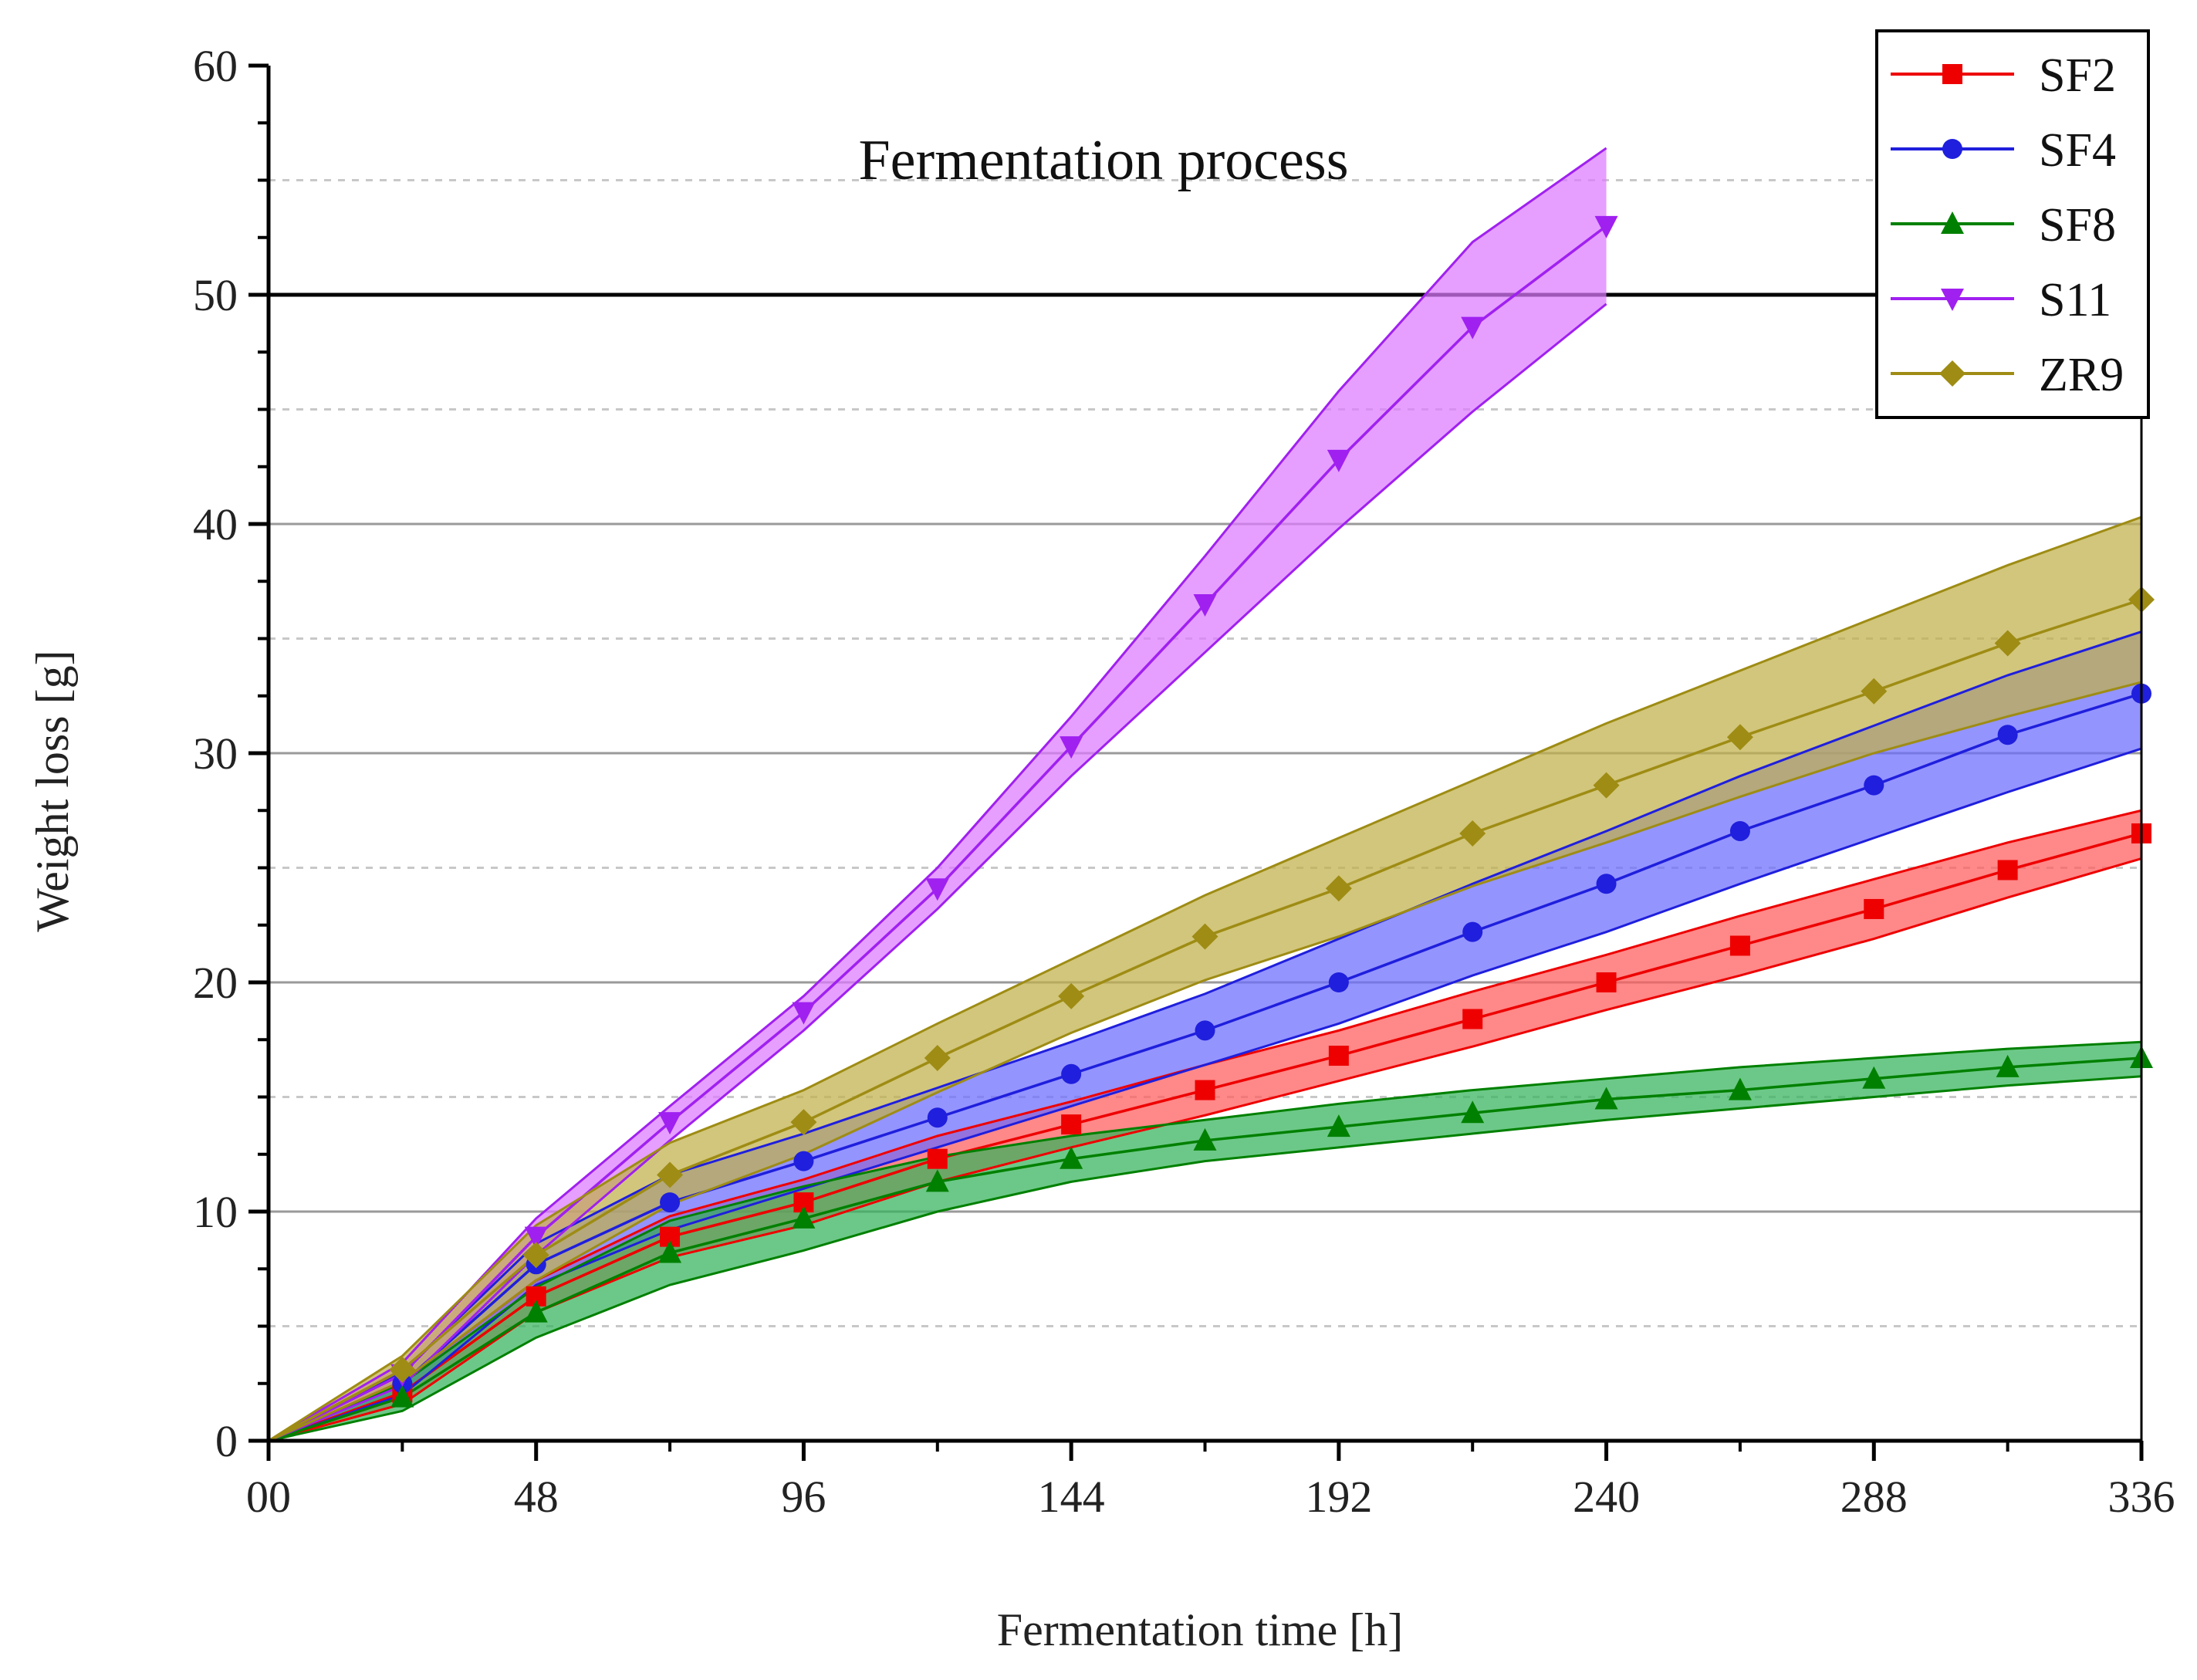  What do you see at coordinates (226, 1441) in the screenshot?
I see `y-tick-label: 0` at bounding box center [226, 1441].